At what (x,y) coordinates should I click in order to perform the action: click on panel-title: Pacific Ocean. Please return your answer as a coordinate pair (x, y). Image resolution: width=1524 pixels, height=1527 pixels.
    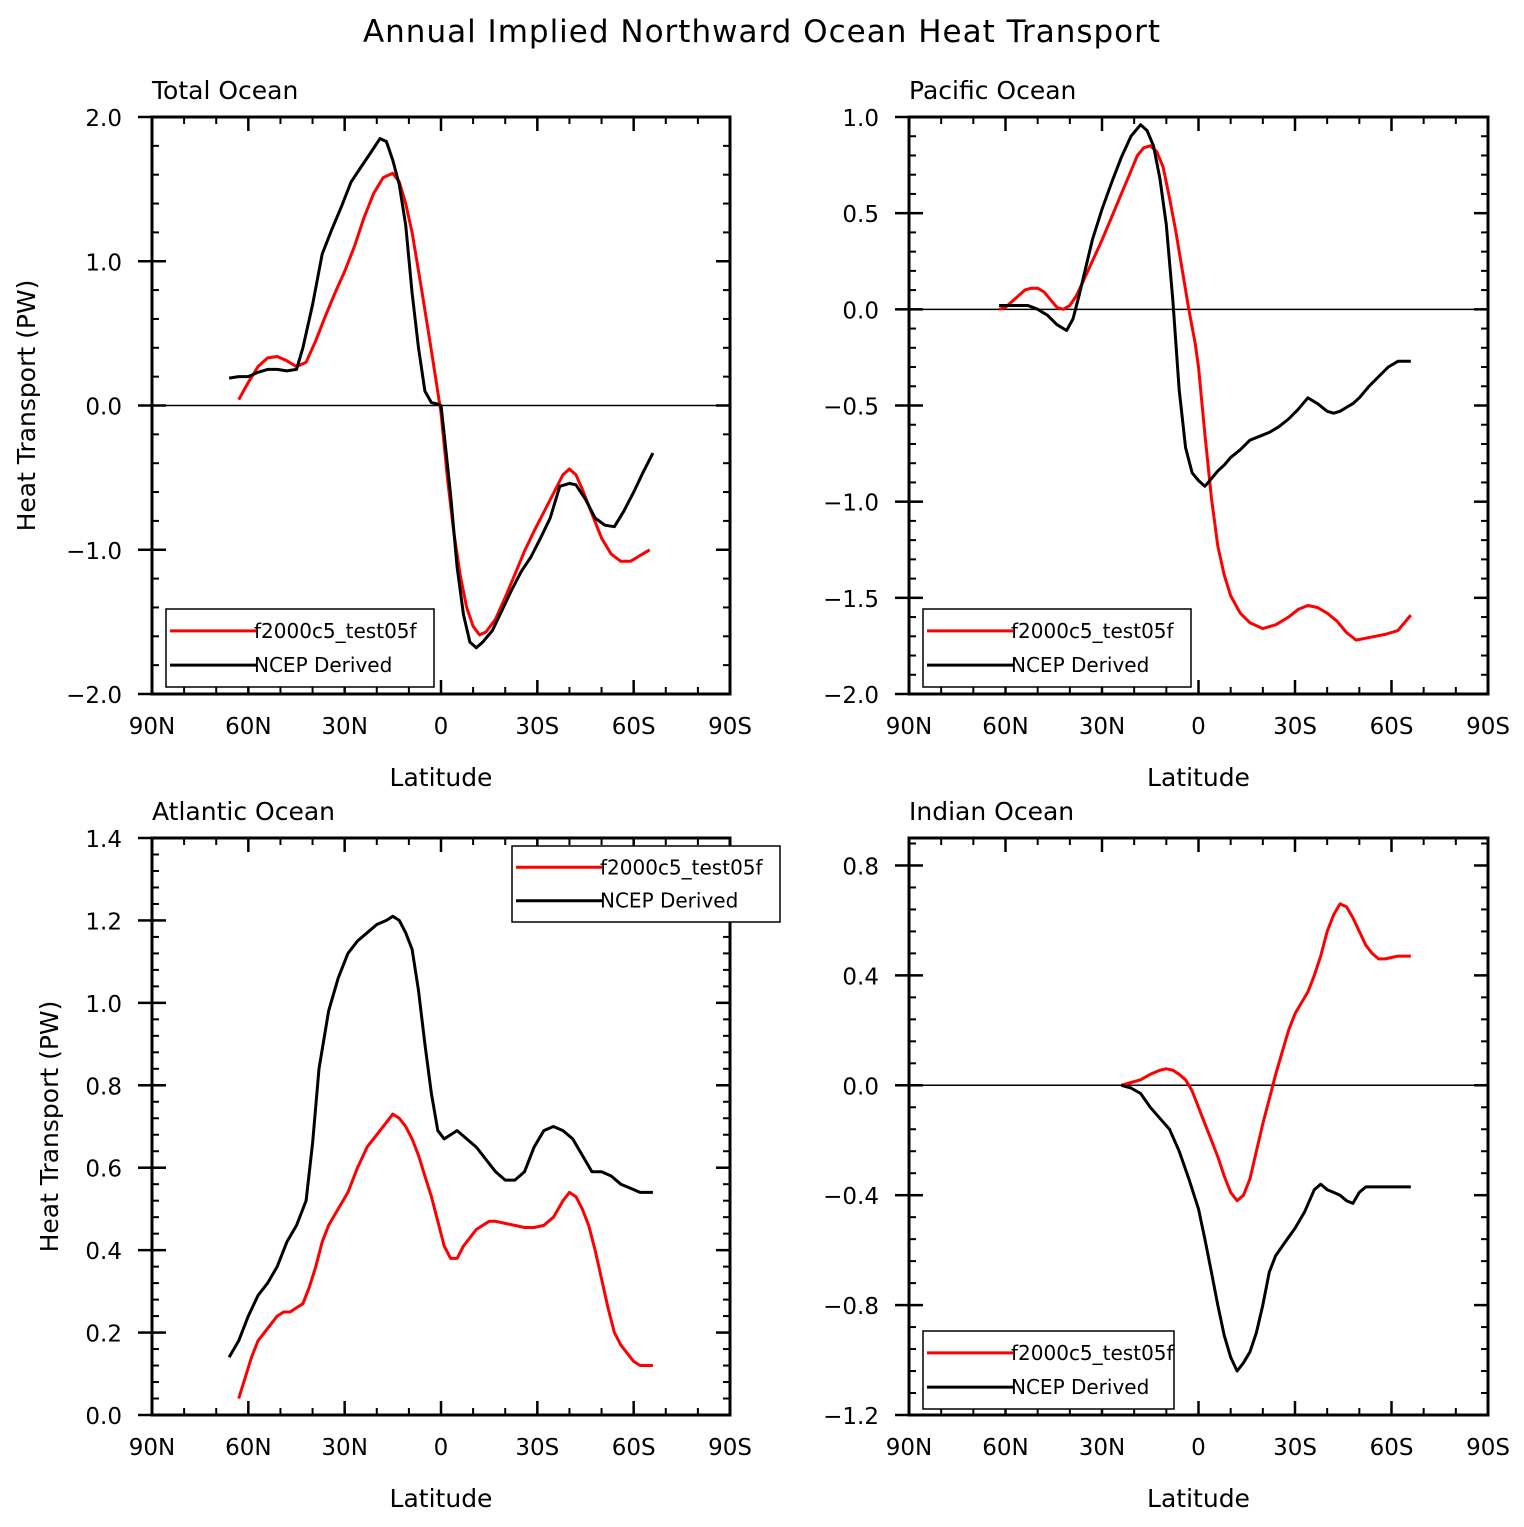
    Looking at the image, I should click on (992, 90).